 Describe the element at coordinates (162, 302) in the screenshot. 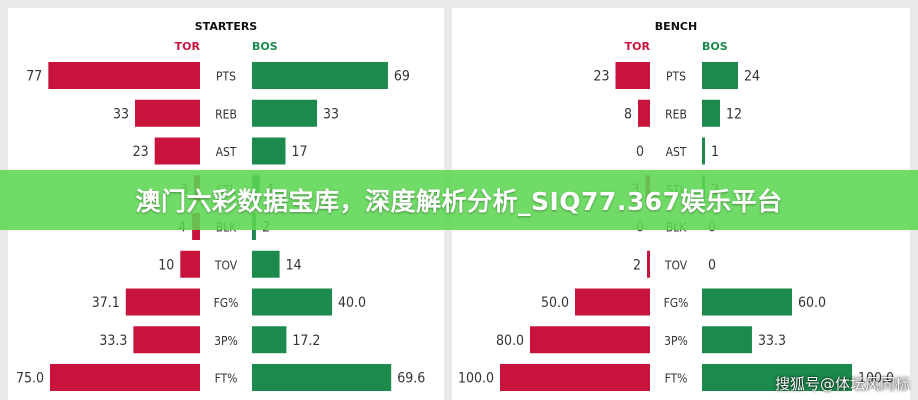

I see `starters-bar-tor-fgpct` at that location.